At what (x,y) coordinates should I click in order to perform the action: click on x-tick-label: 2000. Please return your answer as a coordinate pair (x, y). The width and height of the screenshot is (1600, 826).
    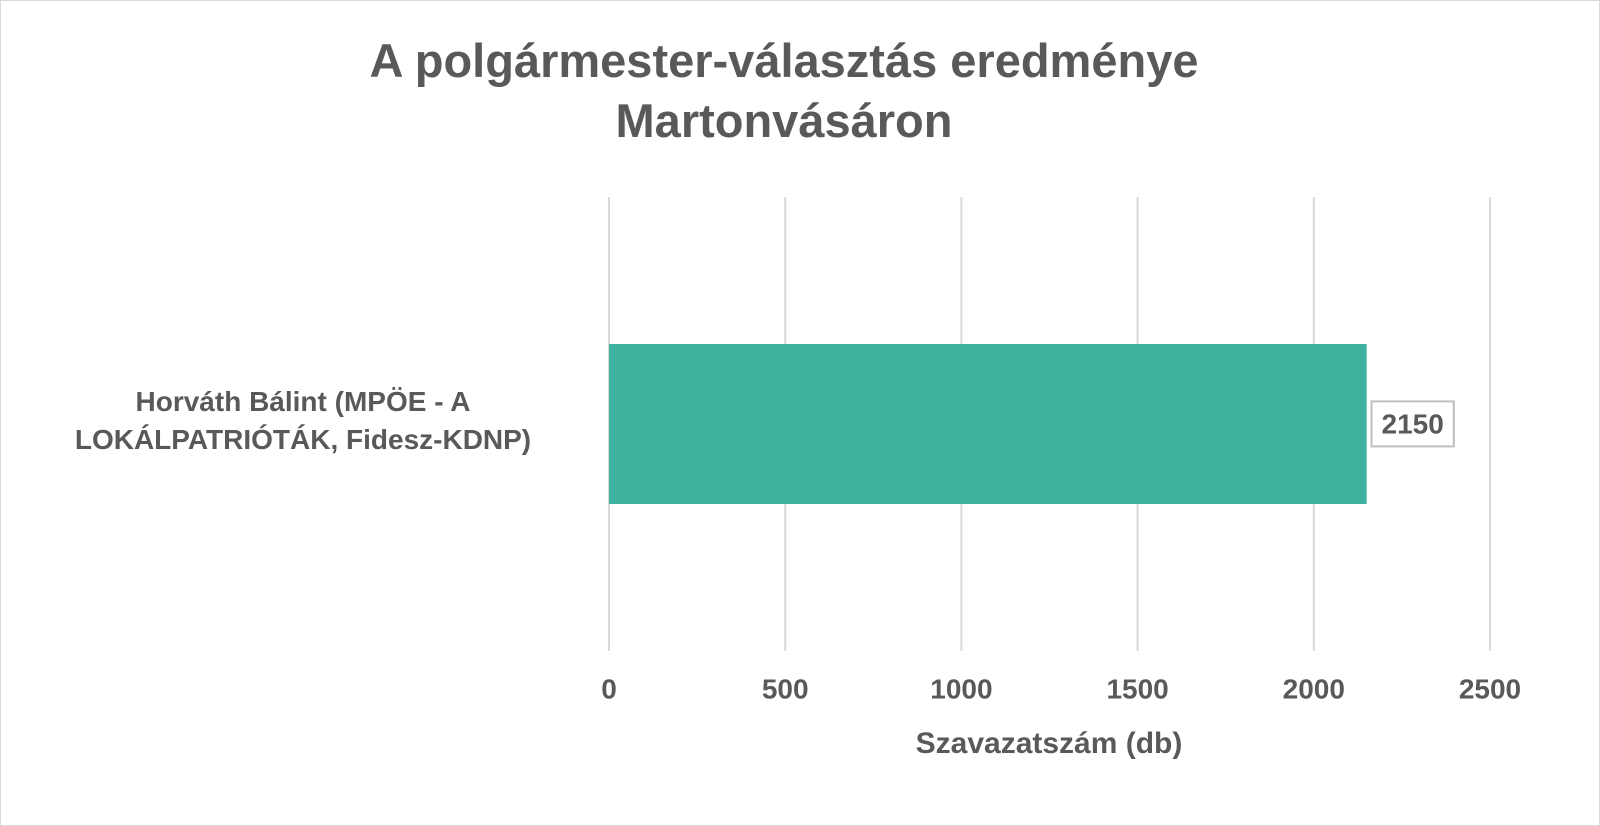
    Looking at the image, I should click on (1314, 688).